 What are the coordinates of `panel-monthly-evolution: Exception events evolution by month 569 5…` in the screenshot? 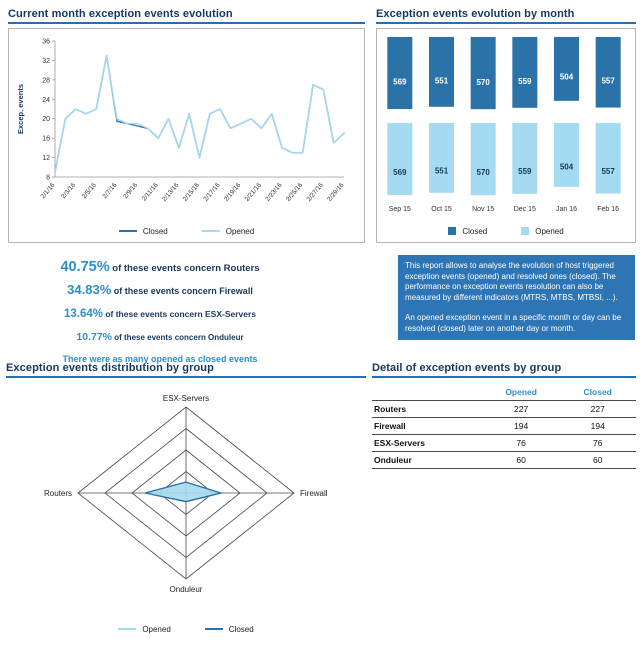 It's located at (506, 125).